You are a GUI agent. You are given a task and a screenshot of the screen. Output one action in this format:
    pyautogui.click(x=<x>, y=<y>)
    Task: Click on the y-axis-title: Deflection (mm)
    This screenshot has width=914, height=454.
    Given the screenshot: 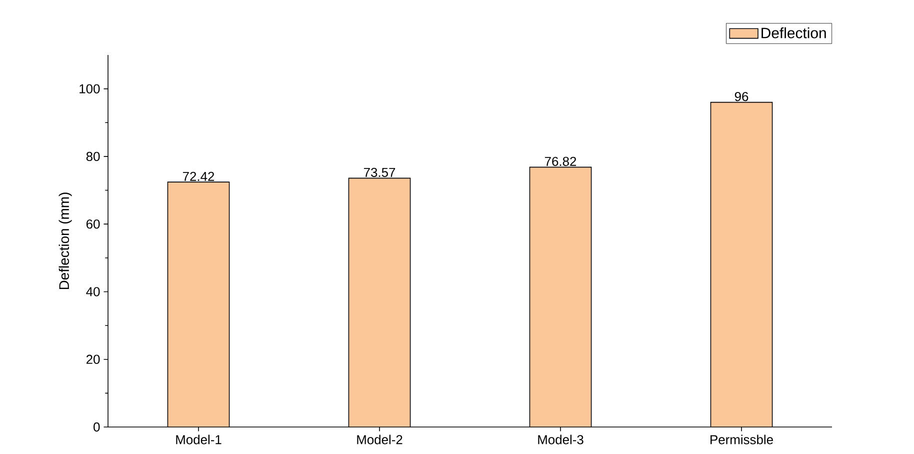 What is the action you would take?
    pyautogui.click(x=65, y=241)
    